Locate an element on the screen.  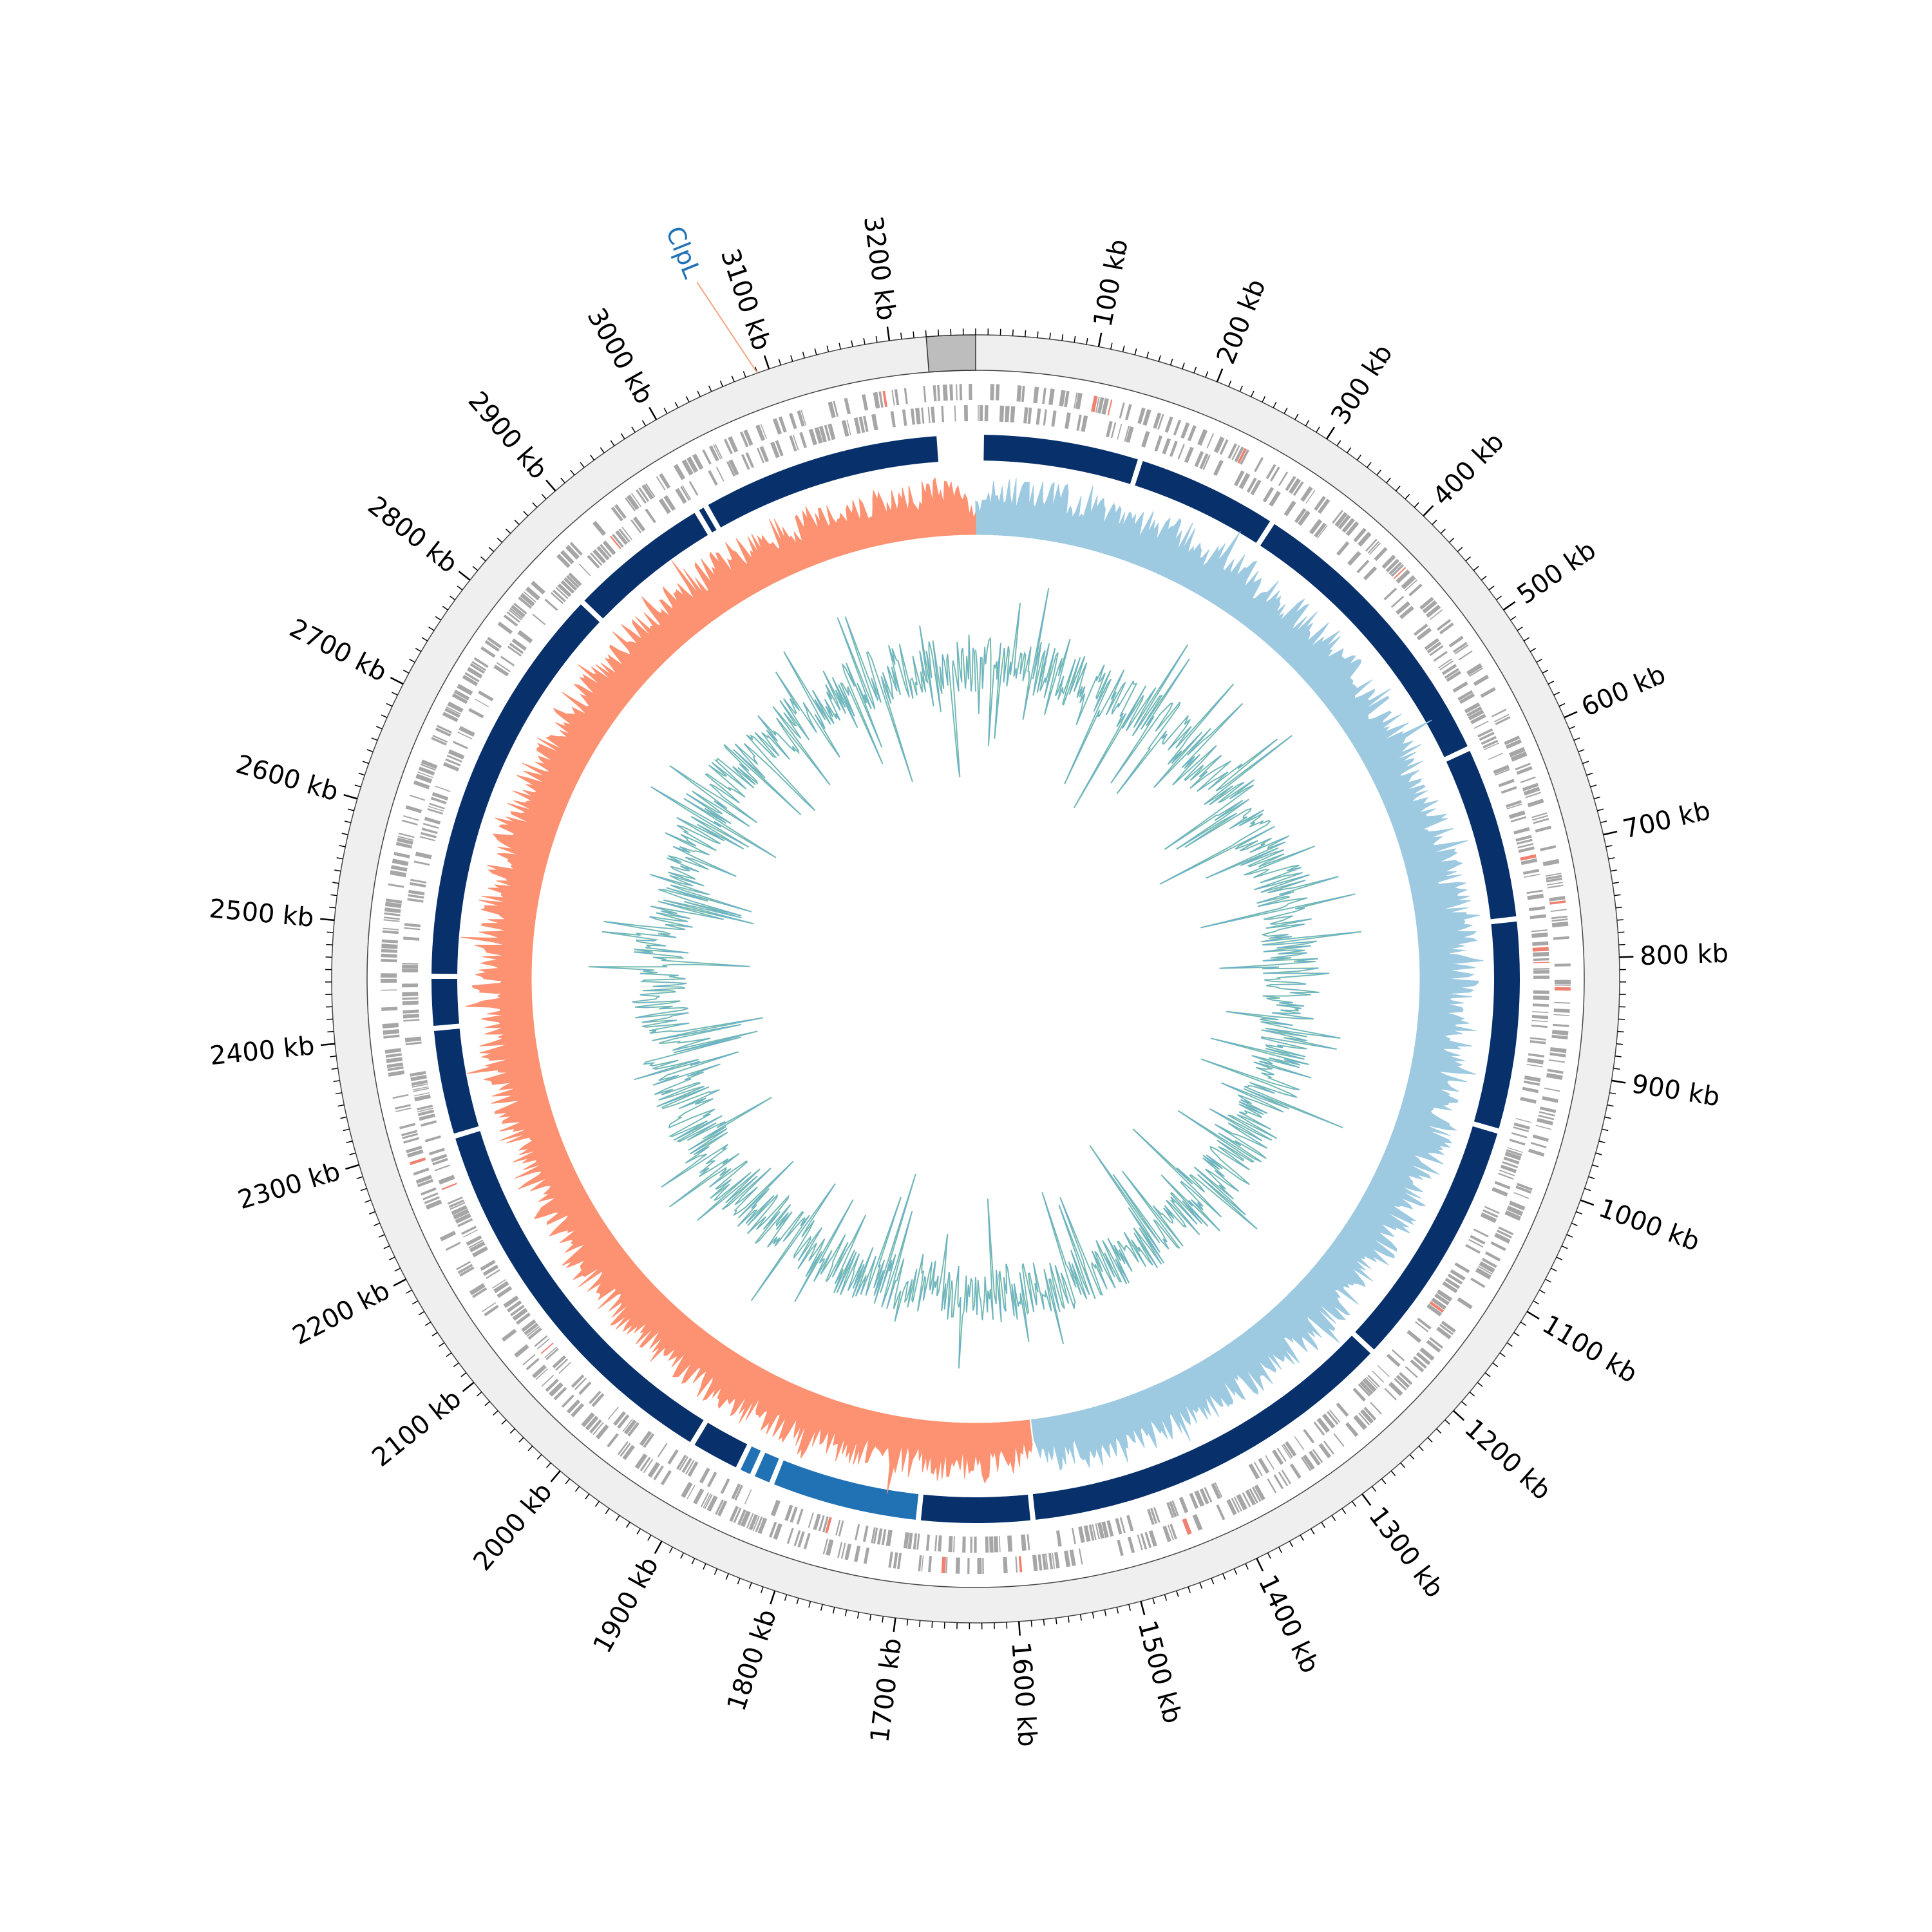
position-label: 300 kb is located at coordinates (1362, 384).